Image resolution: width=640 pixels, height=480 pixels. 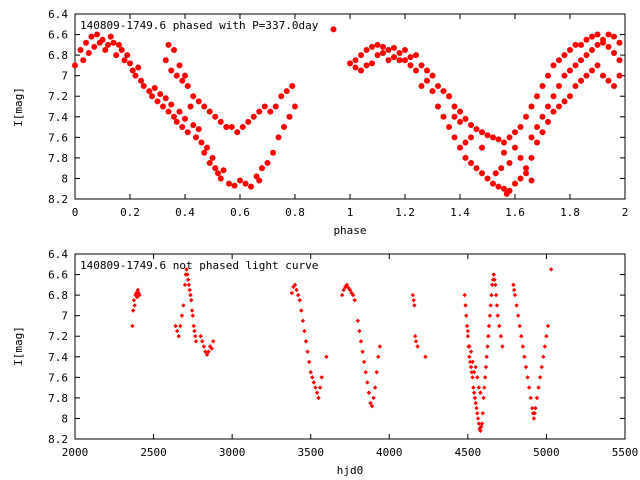 I want to click on phased-y-tick-label: 8, so click(x=64, y=178).